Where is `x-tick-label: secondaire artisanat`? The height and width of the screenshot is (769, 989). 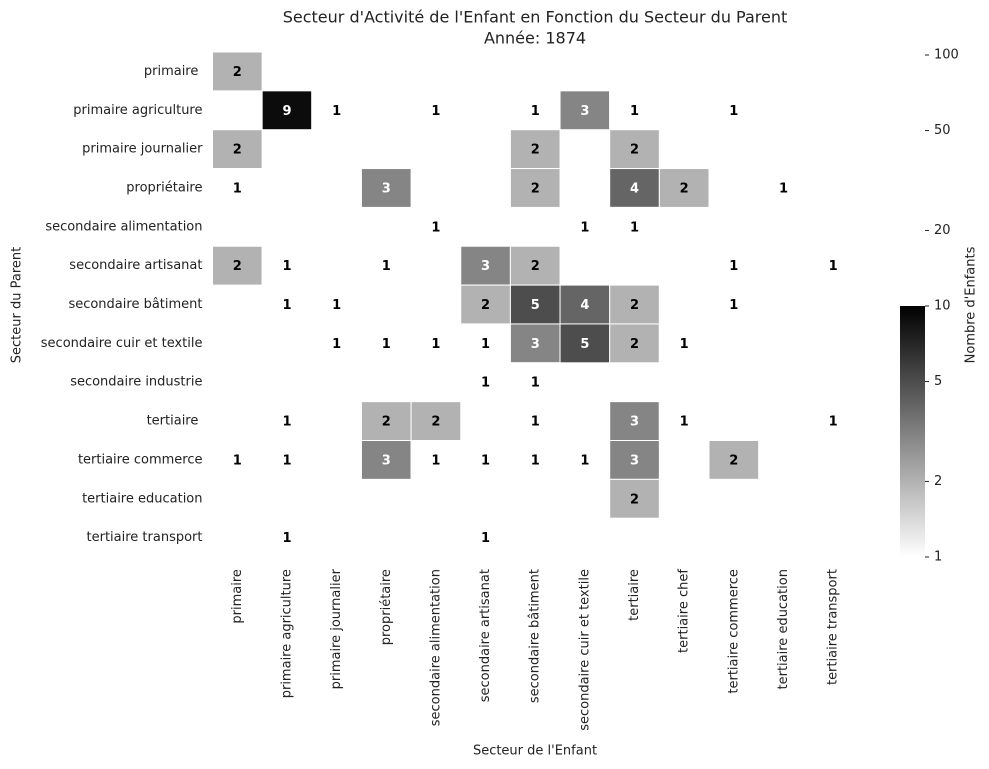 x-tick-label: secondaire artisanat is located at coordinates (485, 635).